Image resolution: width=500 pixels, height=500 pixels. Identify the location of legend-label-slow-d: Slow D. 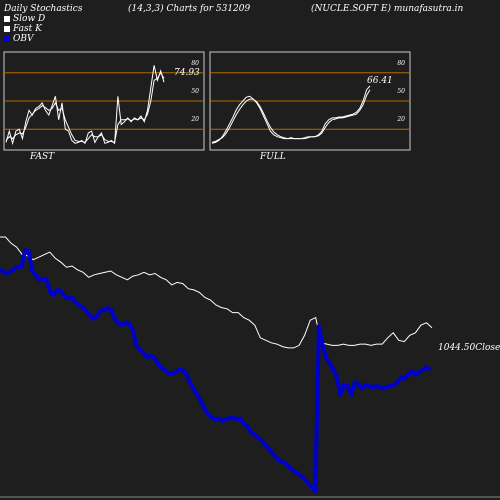
(29, 19).